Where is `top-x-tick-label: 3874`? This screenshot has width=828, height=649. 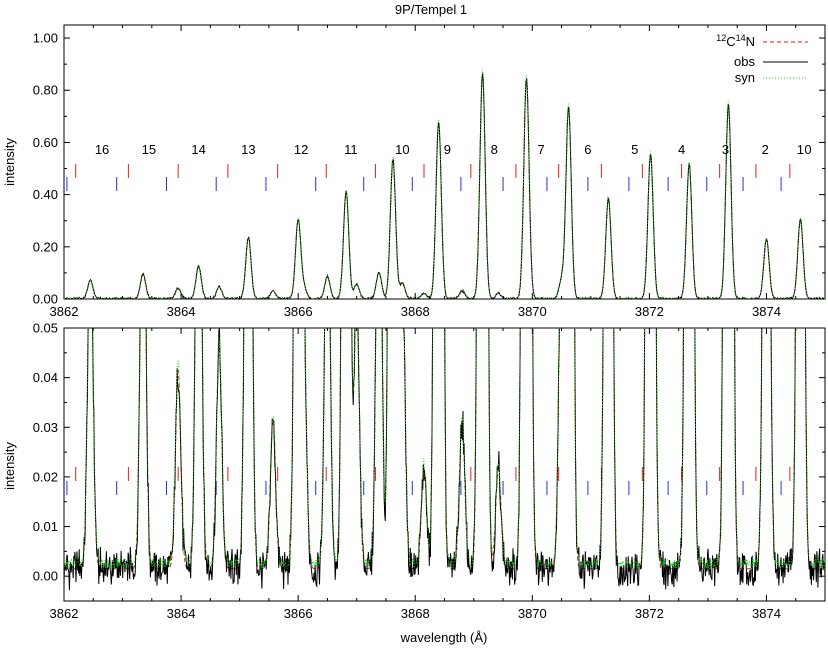 top-x-tick-label: 3874 is located at coordinates (766, 311).